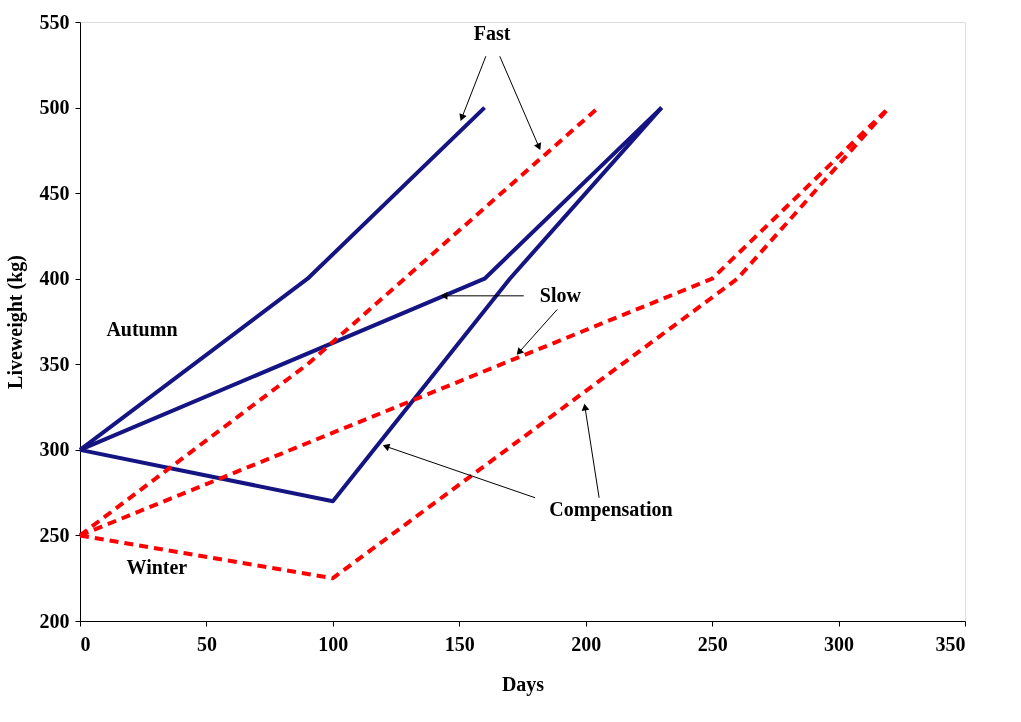 The image size is (1021, 722). Describe the element at coordinates (54, 107) in the screenshot. I see `y-tick-label: 500` at that location.